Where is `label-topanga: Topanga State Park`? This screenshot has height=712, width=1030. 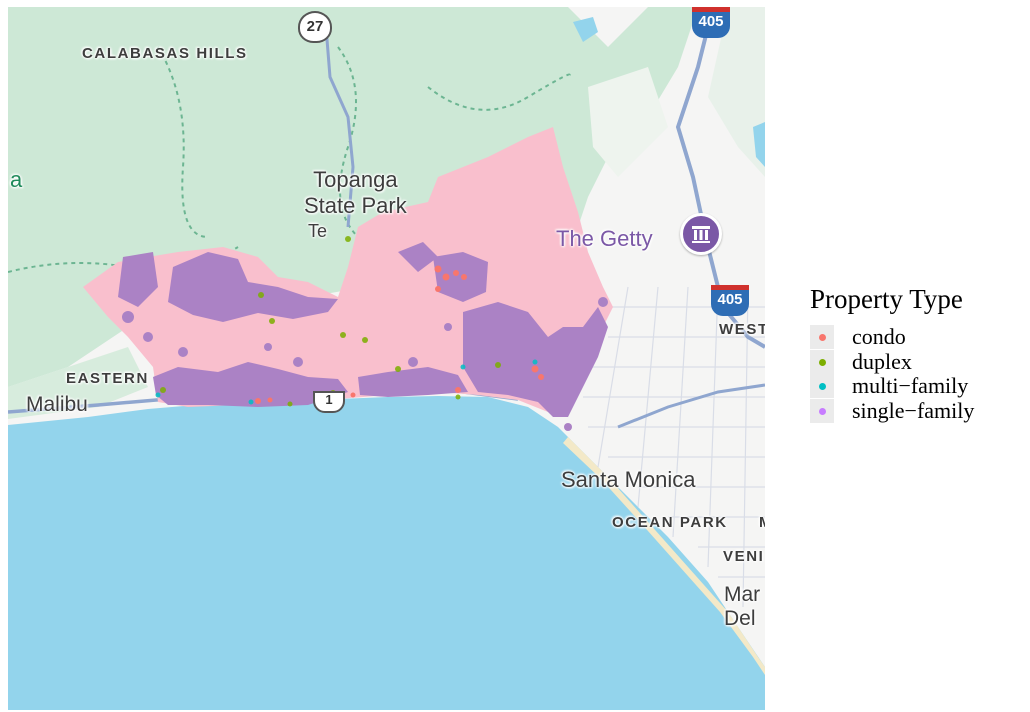
label-topanga: Topanga State Park is located at coordinates (355, 193).